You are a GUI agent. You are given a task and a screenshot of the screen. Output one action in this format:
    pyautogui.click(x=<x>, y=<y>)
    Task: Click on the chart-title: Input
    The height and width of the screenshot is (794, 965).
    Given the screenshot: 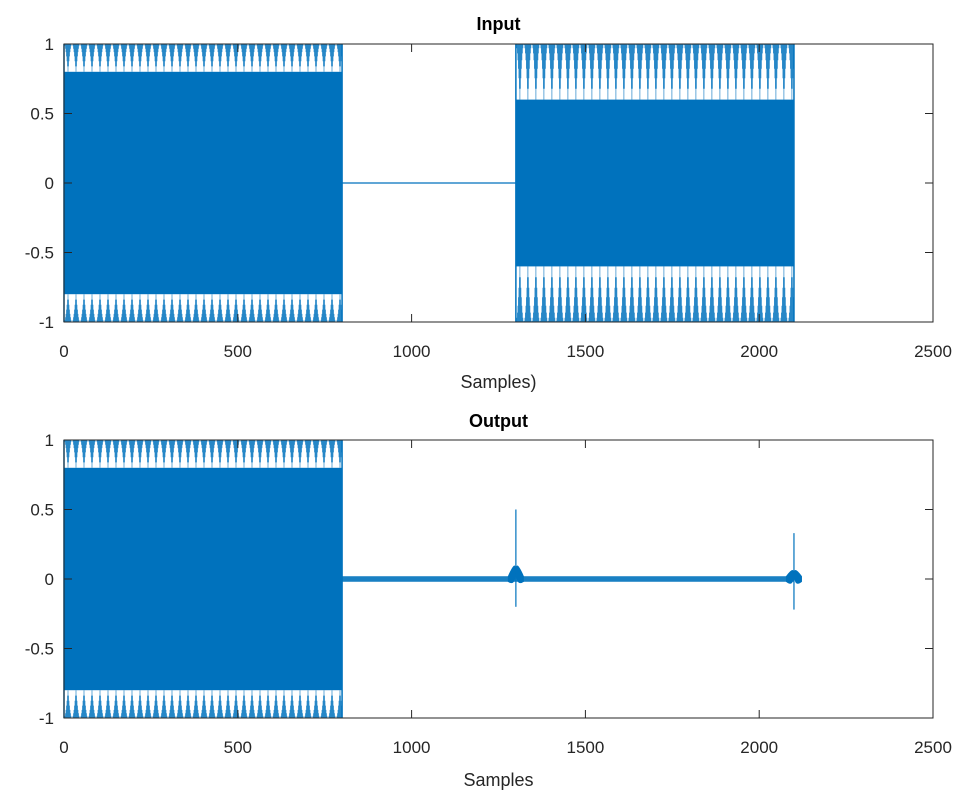 What is the action you would take?
    pyautogui.click(x=499, y=24)
    